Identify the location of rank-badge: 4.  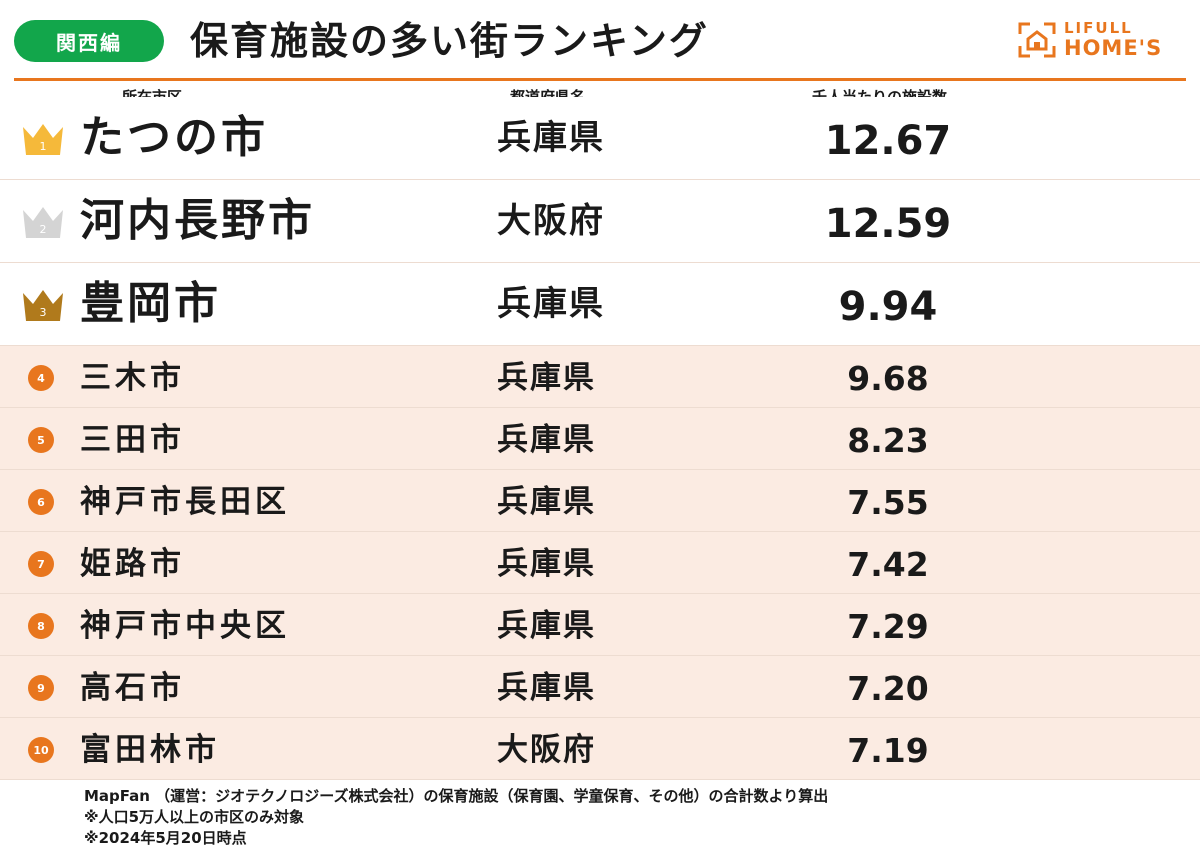
(41, 378).